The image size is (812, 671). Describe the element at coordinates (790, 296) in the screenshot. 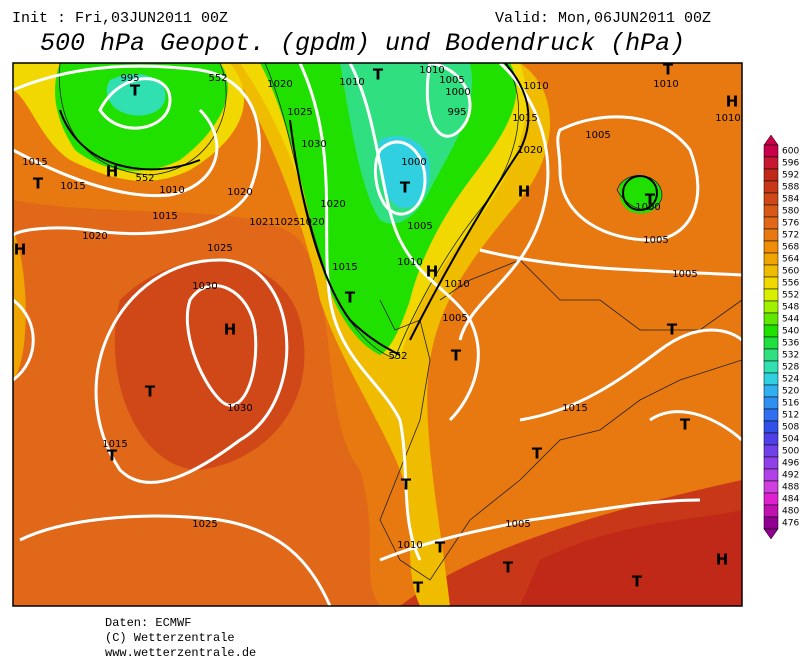

I see `colorbar-label: 552` at that location.